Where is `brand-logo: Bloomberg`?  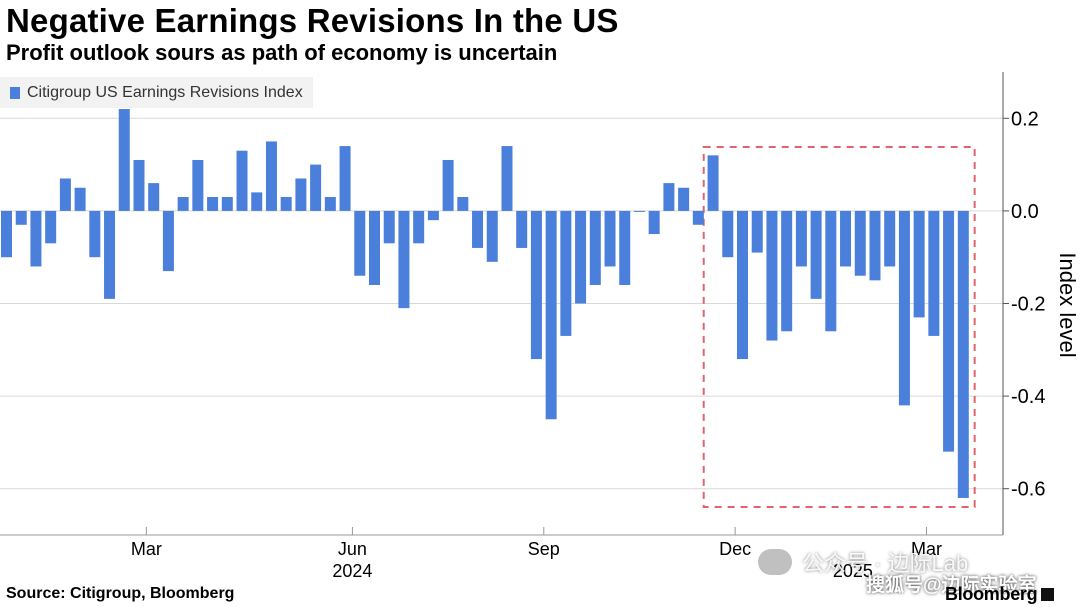
brand-logo: Bloomberg is located at coordinates (1000, 594).